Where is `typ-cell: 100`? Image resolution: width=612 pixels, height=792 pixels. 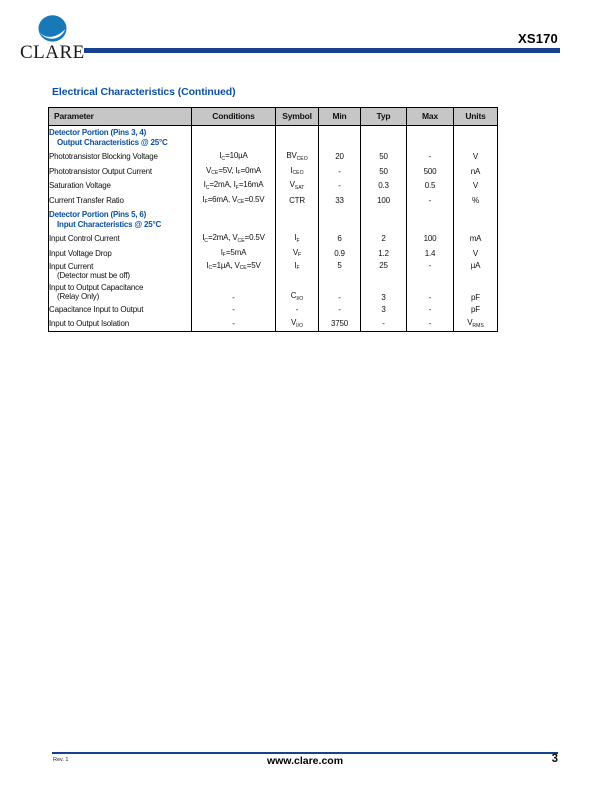
typ-cell: 100 is located at coordinates (383, 200).